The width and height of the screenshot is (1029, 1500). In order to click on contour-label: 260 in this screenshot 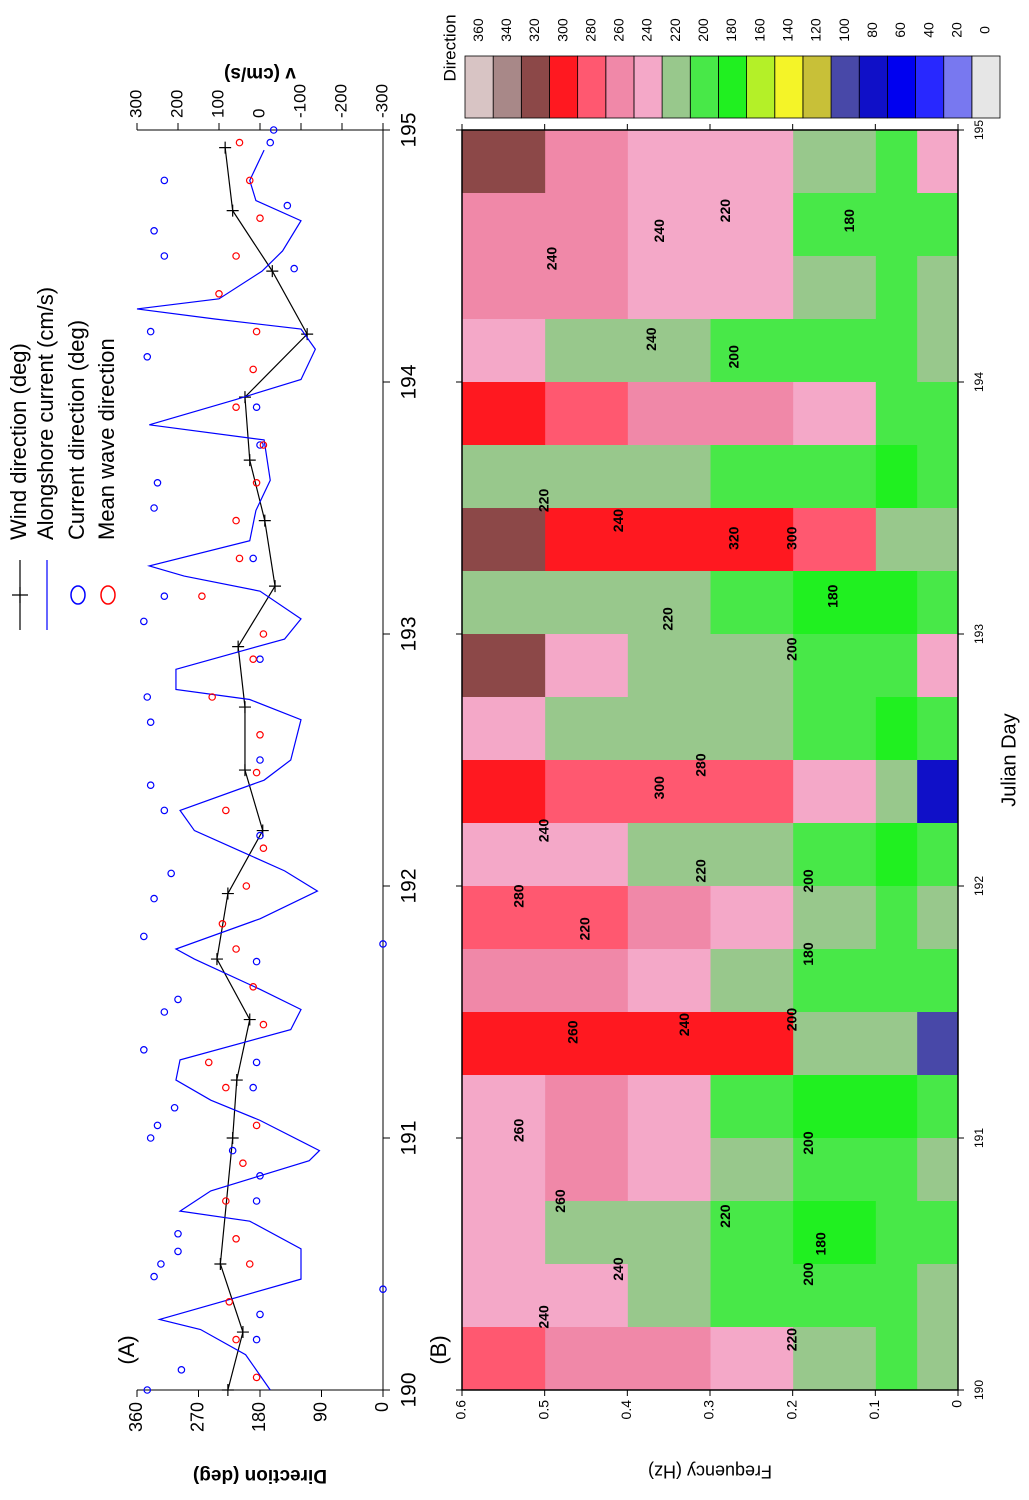, I will do `click(560, 1201)`.